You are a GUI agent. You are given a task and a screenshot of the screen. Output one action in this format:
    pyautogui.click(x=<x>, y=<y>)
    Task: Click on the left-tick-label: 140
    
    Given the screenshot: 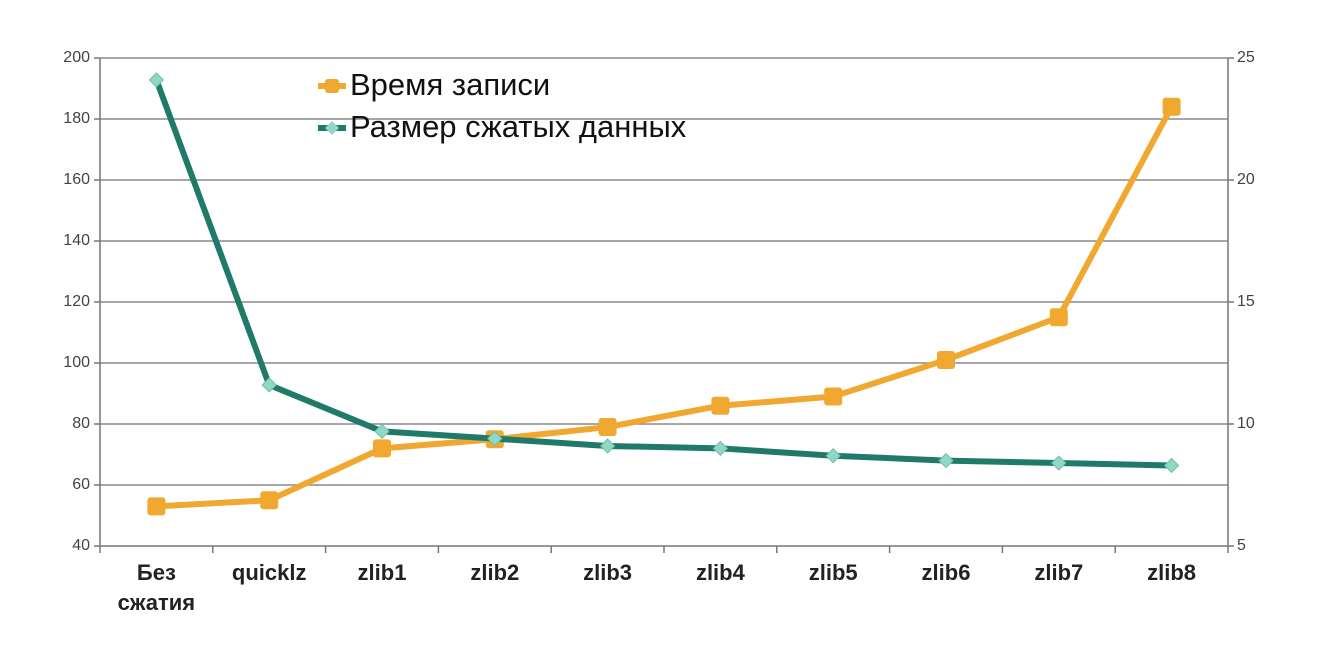 What is the action you would take?
    pyautogui.click(x=76, y=240)
    